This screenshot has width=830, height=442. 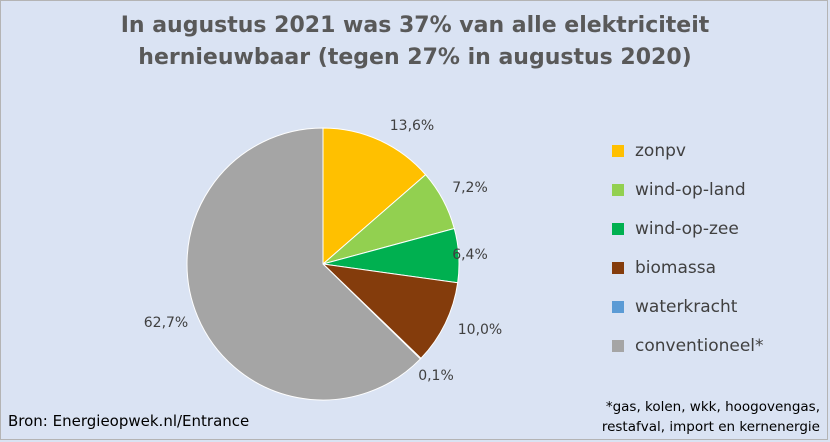 What do you see at coordinates (699, 346) in the screenshot?
I see `legend-label-conventioneel: conventioneel*` at bounding box center [699, 346].